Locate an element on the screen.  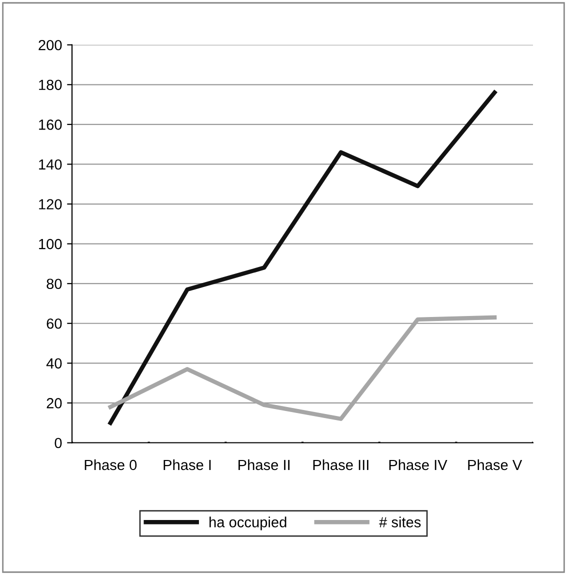
legend-label: ha occupied is located at coordinates (248, 523).